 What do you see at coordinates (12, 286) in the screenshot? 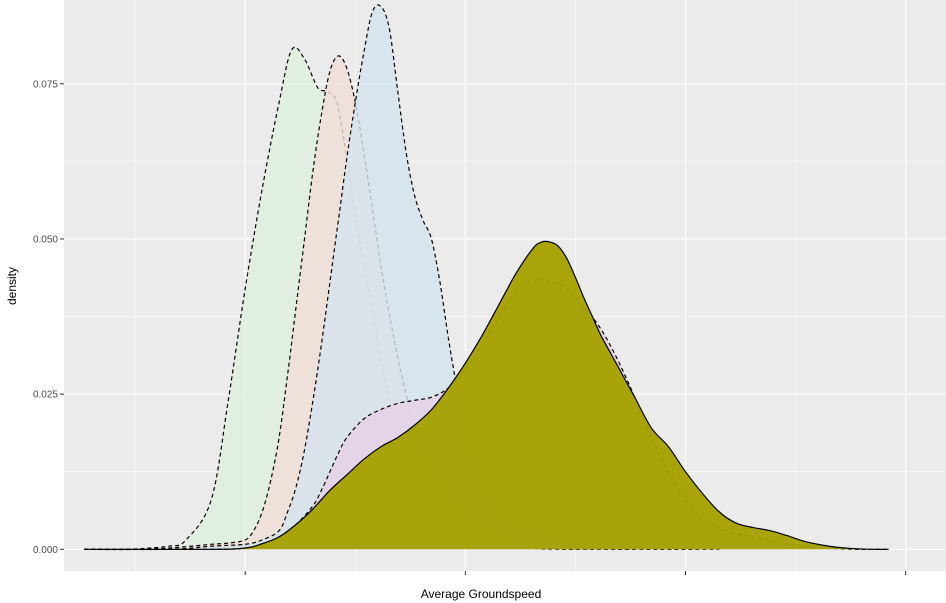
I see `y-axis-title: density` at bounding box center [12, 286].